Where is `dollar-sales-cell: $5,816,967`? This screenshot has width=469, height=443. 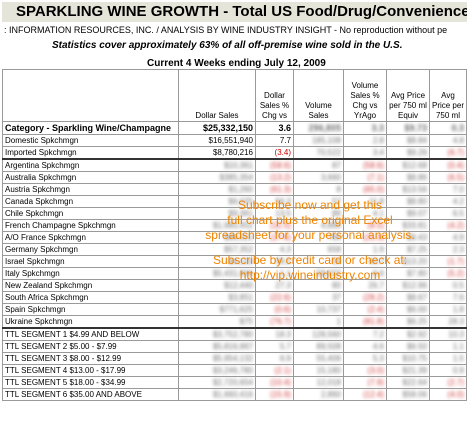 dollar-sales-cell: $5,816,967 is located at coordinates (217, 346).